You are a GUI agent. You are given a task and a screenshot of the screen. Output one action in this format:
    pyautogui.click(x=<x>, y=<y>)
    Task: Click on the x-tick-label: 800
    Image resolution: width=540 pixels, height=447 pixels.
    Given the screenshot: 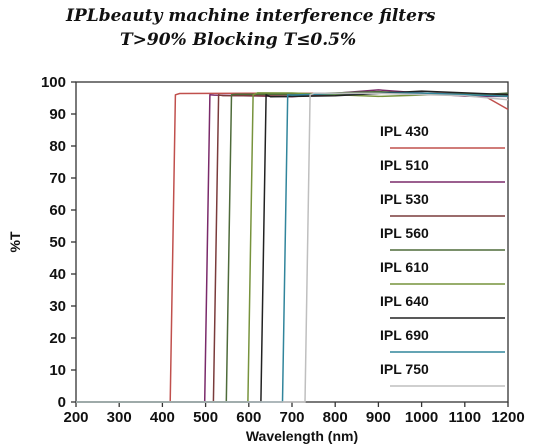 What is the action you would take?
    pyautogui.click(x=335, y=417)
    